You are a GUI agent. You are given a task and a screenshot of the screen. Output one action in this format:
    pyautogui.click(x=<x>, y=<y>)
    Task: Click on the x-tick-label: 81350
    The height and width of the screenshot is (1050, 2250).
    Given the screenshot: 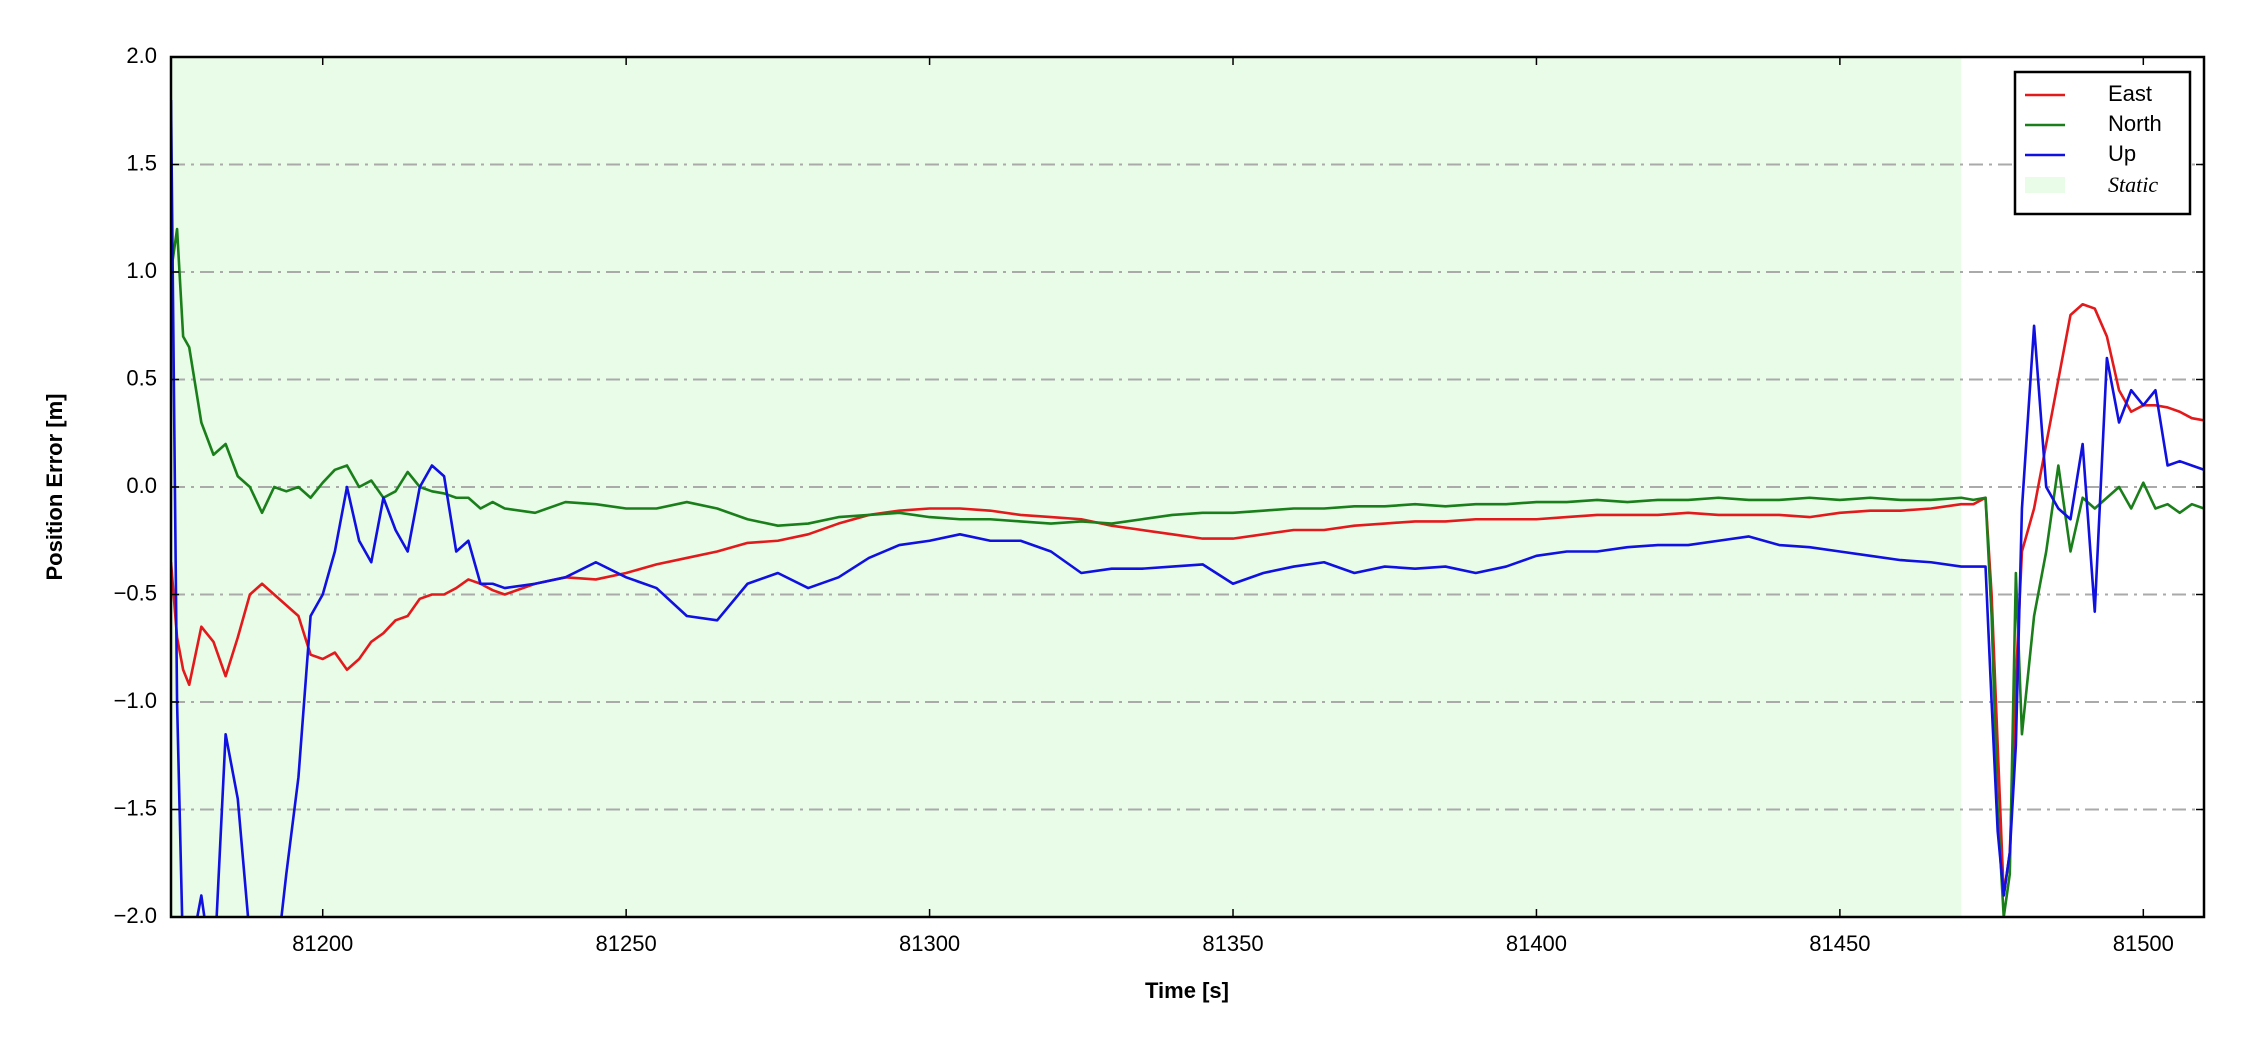 What is the action you would take?
    pyautogui.click(x=1232, y=943)
    